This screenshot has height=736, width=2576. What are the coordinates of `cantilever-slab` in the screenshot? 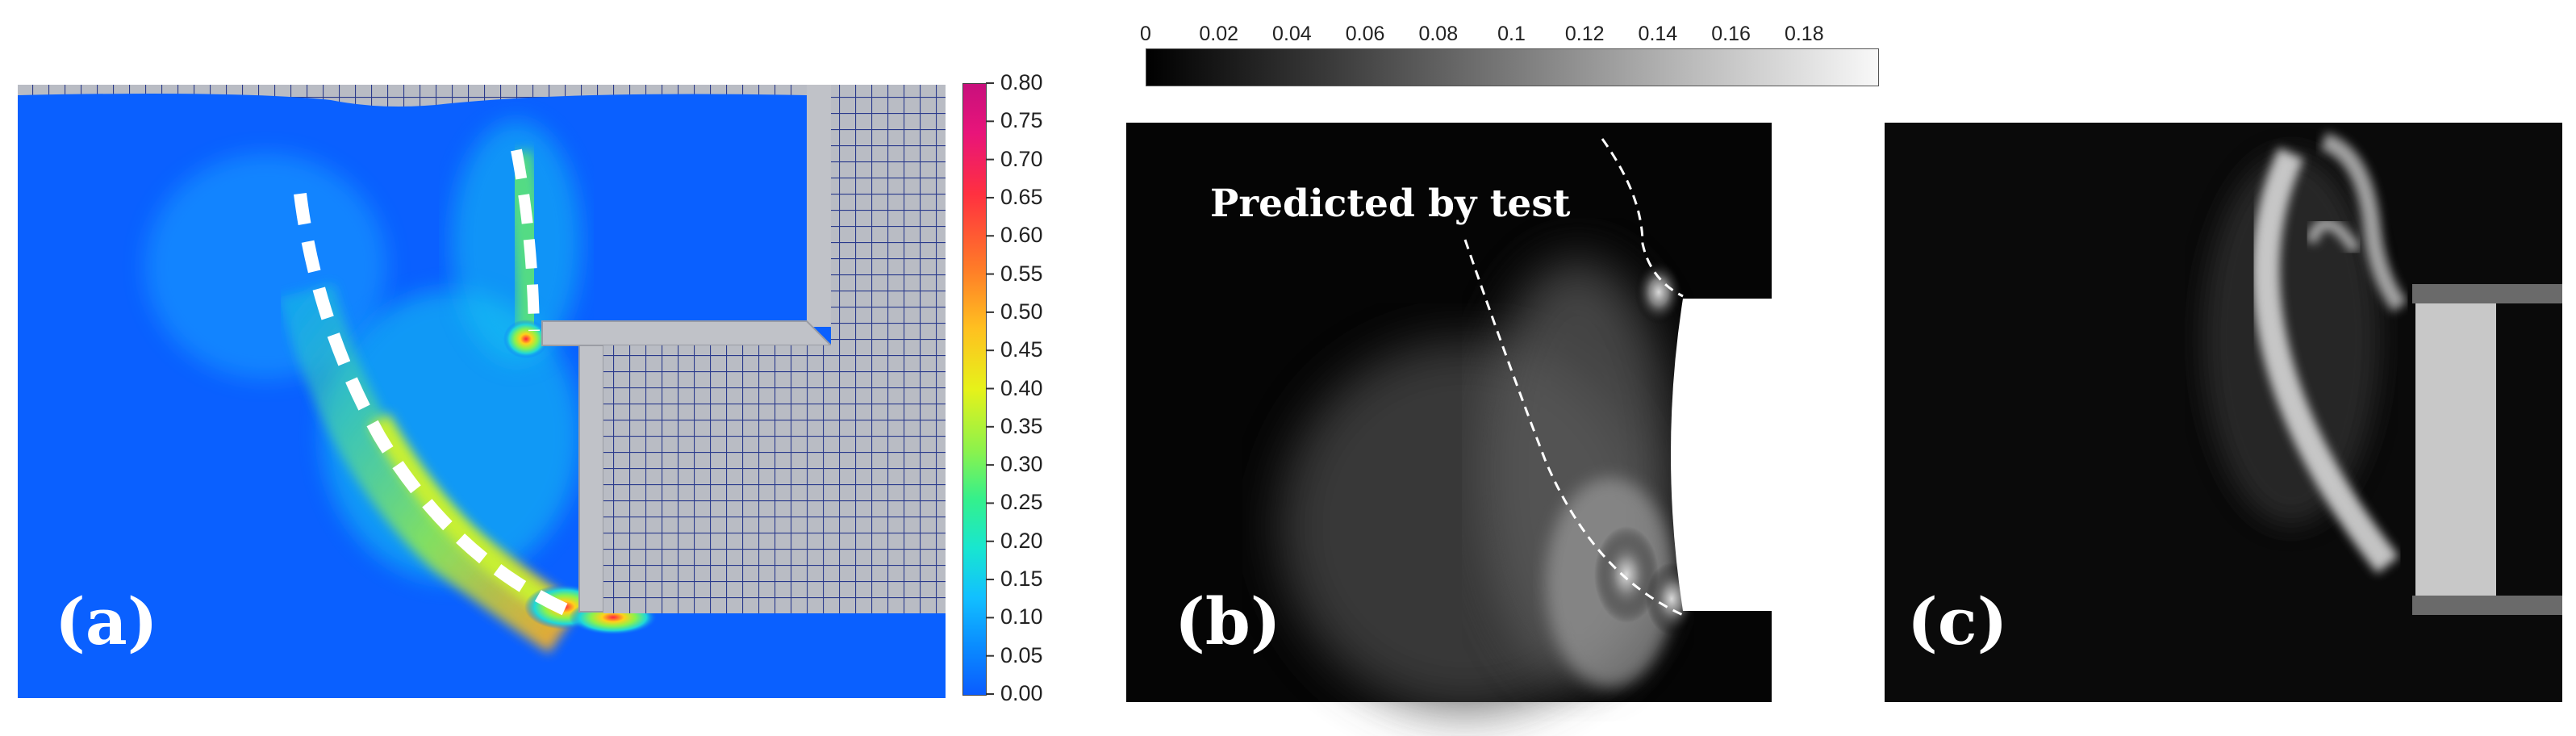 It's located at (687, 333).